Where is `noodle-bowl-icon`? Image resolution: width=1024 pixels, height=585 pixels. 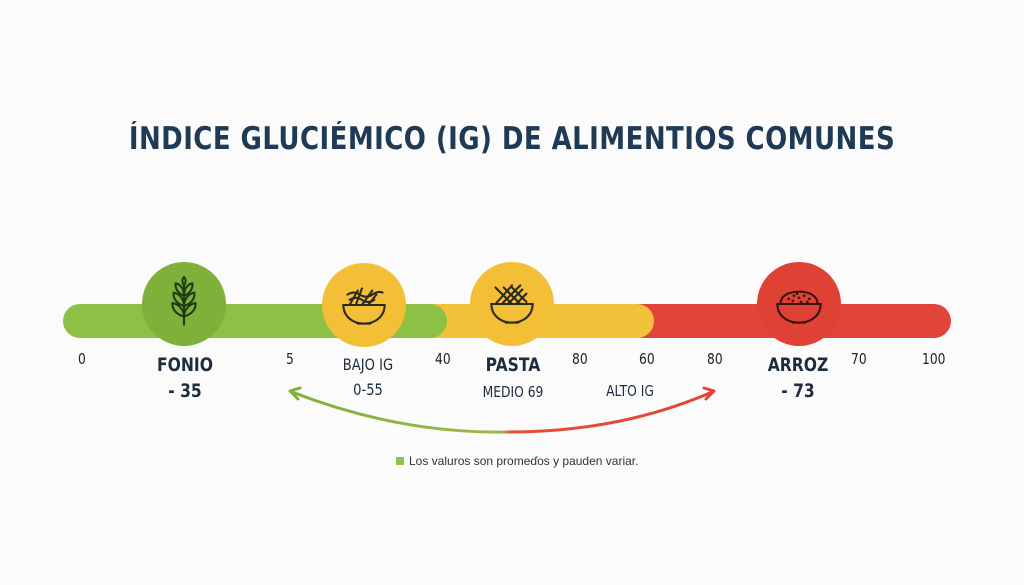 noodle-bowl-icon is located at coordinates (364, 306).